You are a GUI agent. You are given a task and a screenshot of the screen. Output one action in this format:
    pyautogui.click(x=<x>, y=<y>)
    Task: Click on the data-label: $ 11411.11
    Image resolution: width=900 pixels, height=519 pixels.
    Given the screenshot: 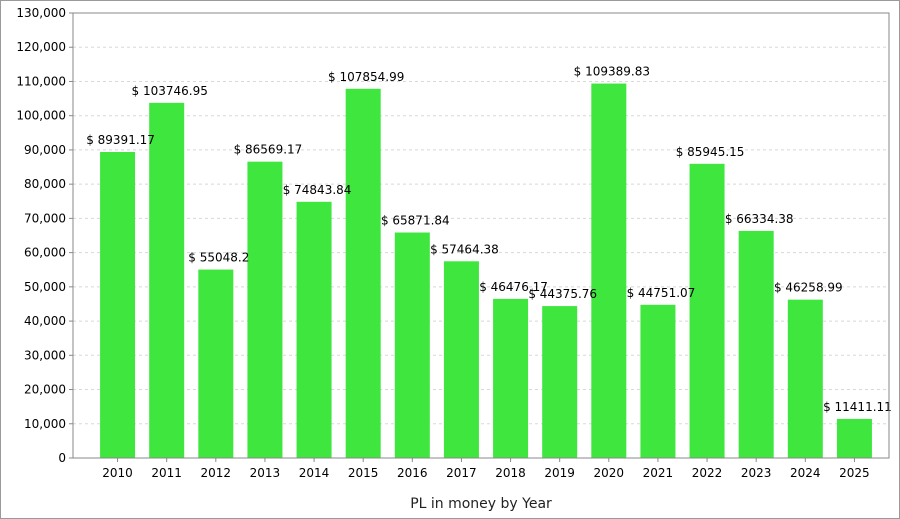 What is the action you would take?
    pyautogui.click(x=857, y=407)
    